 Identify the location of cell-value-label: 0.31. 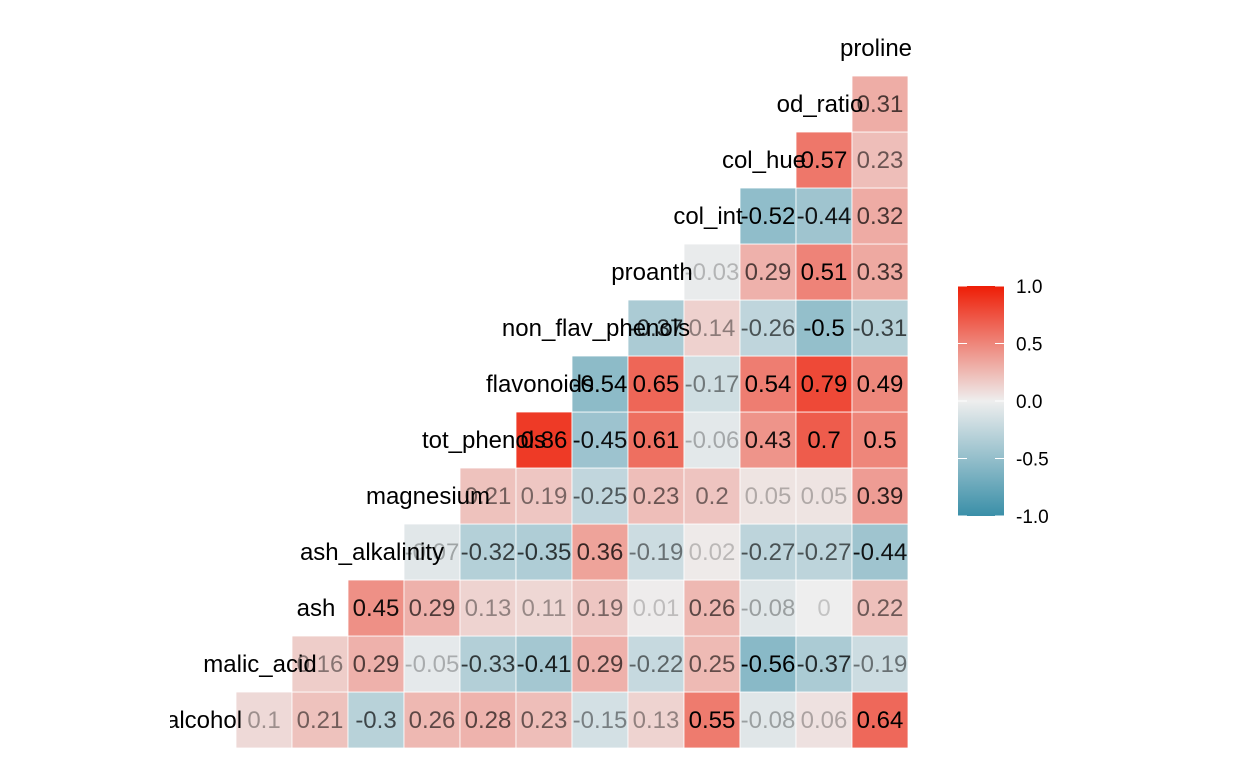
(880, 104).